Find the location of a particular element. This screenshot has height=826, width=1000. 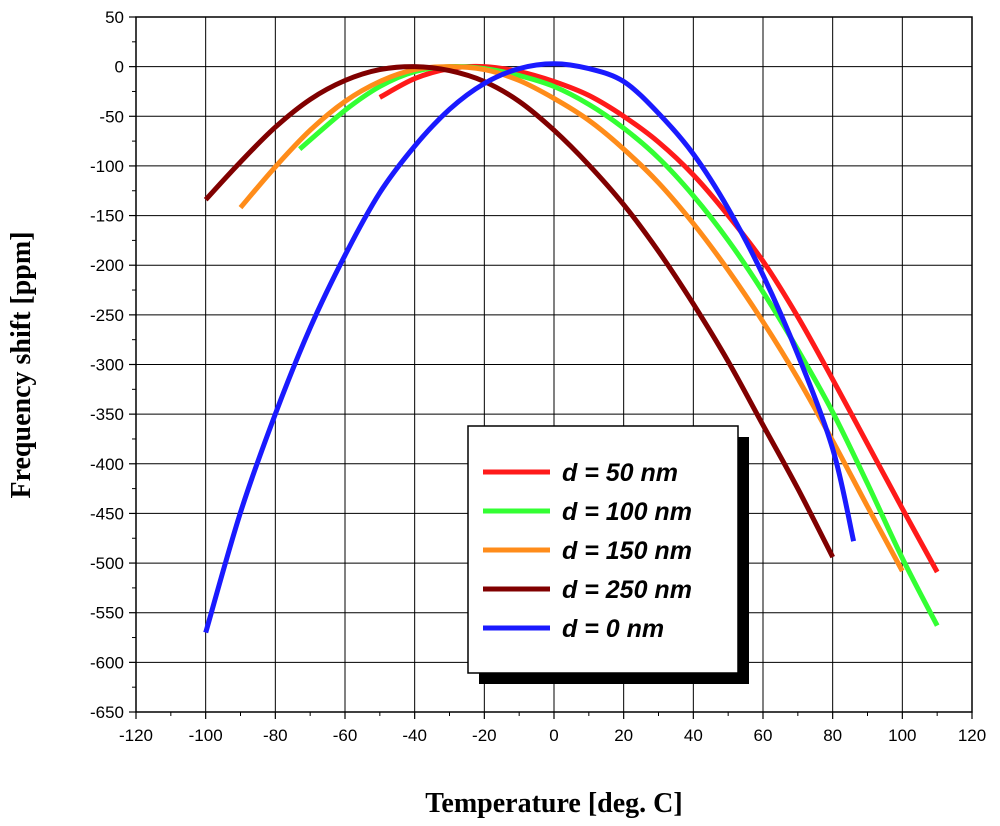

y-tick-label: -100 is located at coordinates (107, 166).